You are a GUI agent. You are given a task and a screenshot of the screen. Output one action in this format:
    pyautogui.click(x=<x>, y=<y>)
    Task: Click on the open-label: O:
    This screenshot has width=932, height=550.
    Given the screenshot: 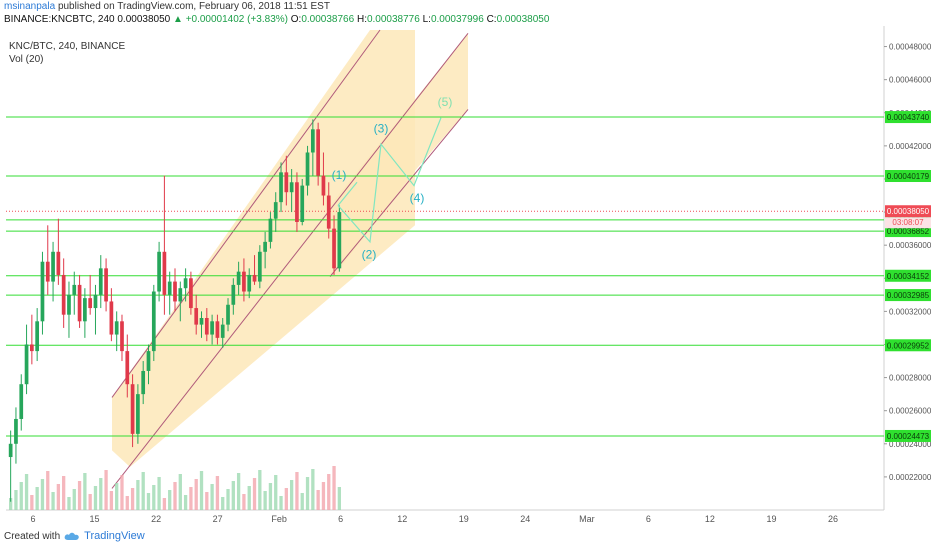 What is the action you would take?
    pyautogui.click(x=296, y=19)
    